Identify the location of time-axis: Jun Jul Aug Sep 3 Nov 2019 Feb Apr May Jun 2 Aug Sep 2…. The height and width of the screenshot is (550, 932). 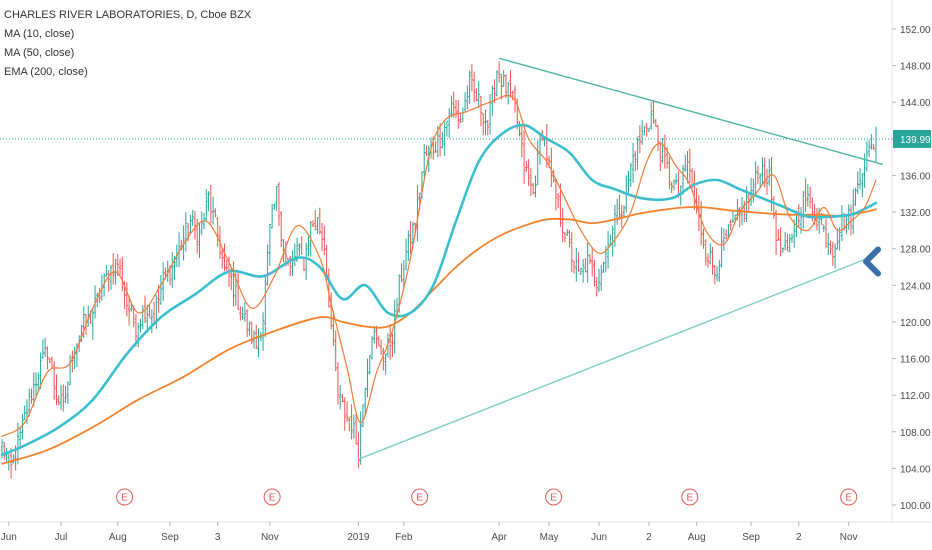
(429, 532).